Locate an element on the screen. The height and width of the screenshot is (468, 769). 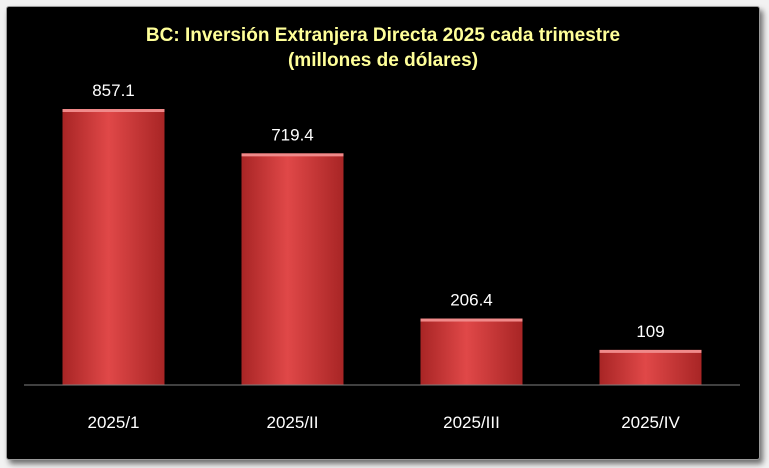
x-tick-label-3: 2025/III is located at coordinates (471, 422).